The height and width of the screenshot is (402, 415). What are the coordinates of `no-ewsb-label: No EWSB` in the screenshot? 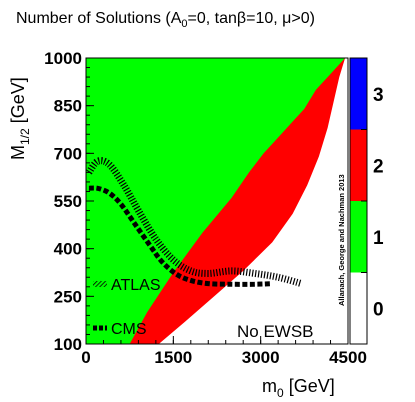 It's located at (275, 331).